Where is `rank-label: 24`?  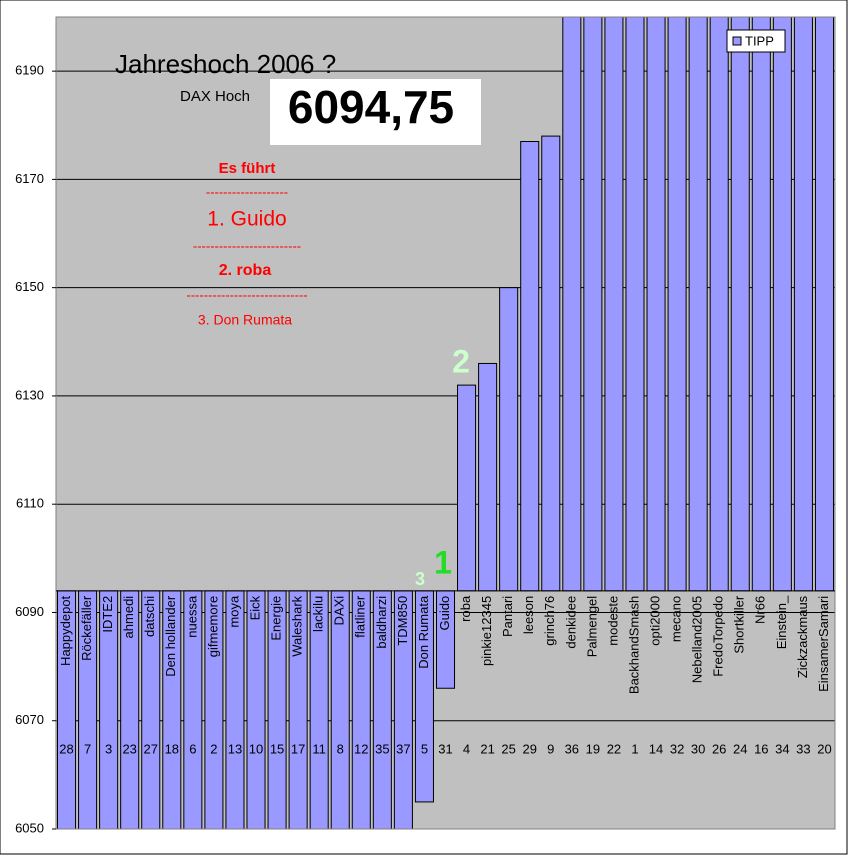
rank-label: 24 is located at coordinates (740, 748).